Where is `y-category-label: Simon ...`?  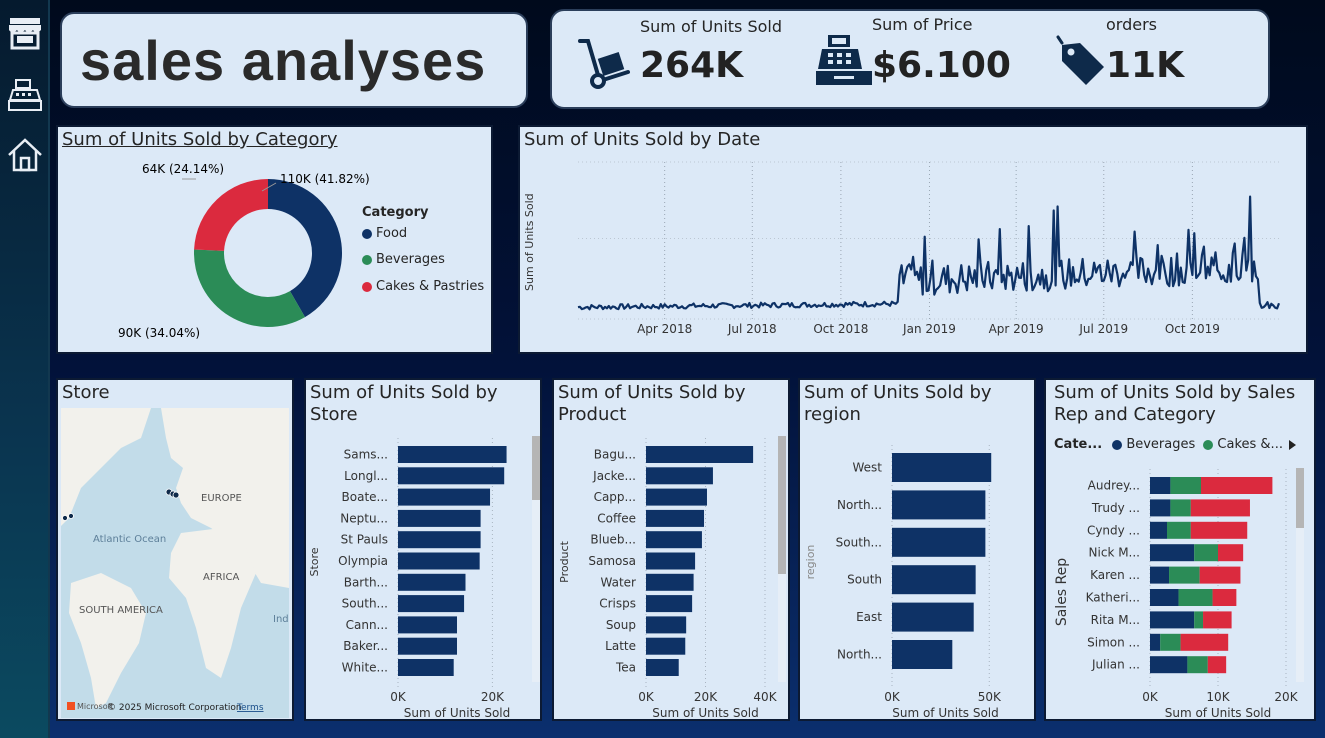 y-category-label: Simon ... is located at coordinates (1113, 642).